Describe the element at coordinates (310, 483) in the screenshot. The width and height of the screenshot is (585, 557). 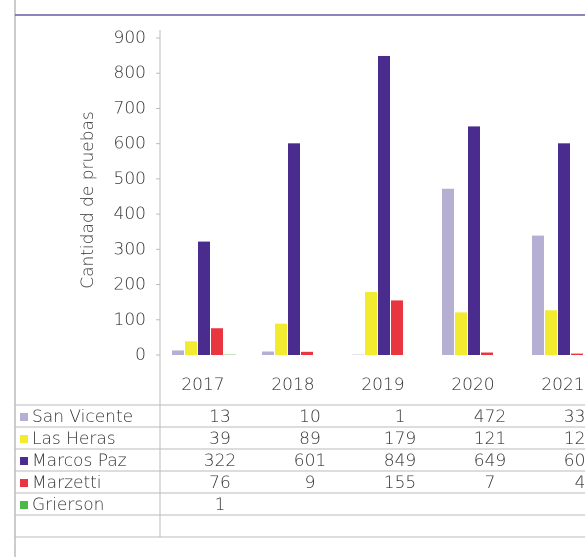
I see `table-value: 9` at that location.